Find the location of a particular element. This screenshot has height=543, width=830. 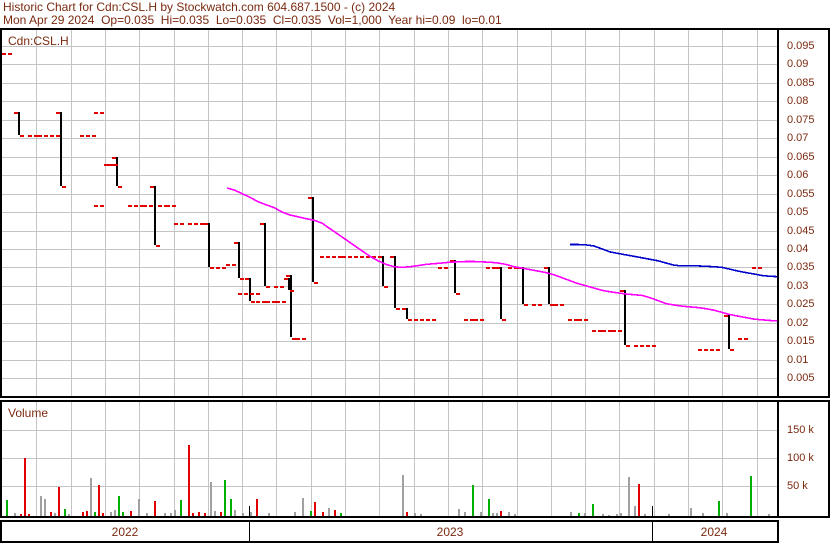

ticker-label: Cdn:CSL.H is located at coordinates (38, 41).